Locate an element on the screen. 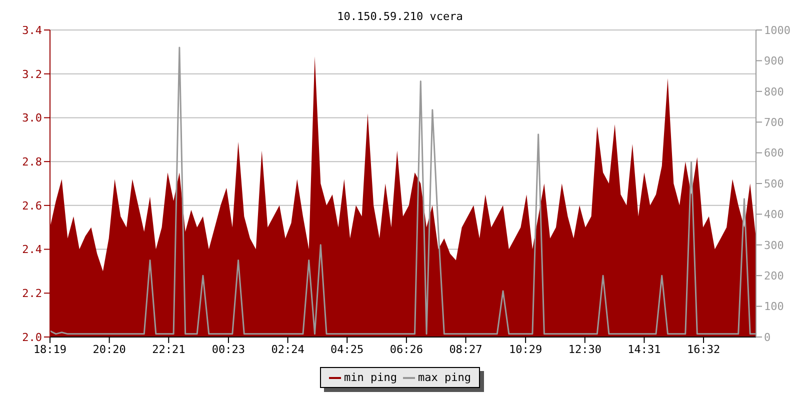  y2-tick-label: 300 is located at coordinates (774, 245).